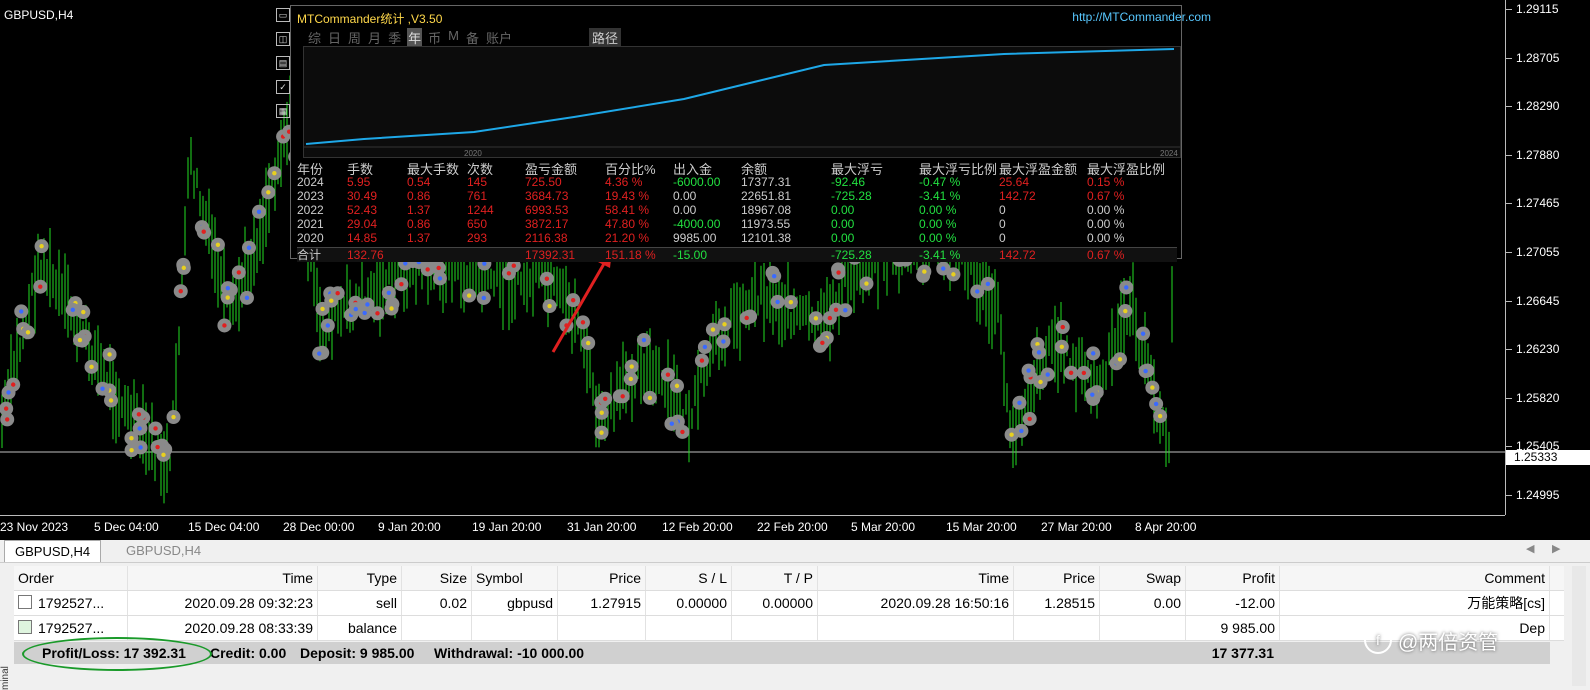 Image resolution: width=1590 pixels, height=690 pixels. What do you see at coordinates (689, 578) in the screenshot?
I see `history-header-cell: S / L` at bounding box center [689, 578].